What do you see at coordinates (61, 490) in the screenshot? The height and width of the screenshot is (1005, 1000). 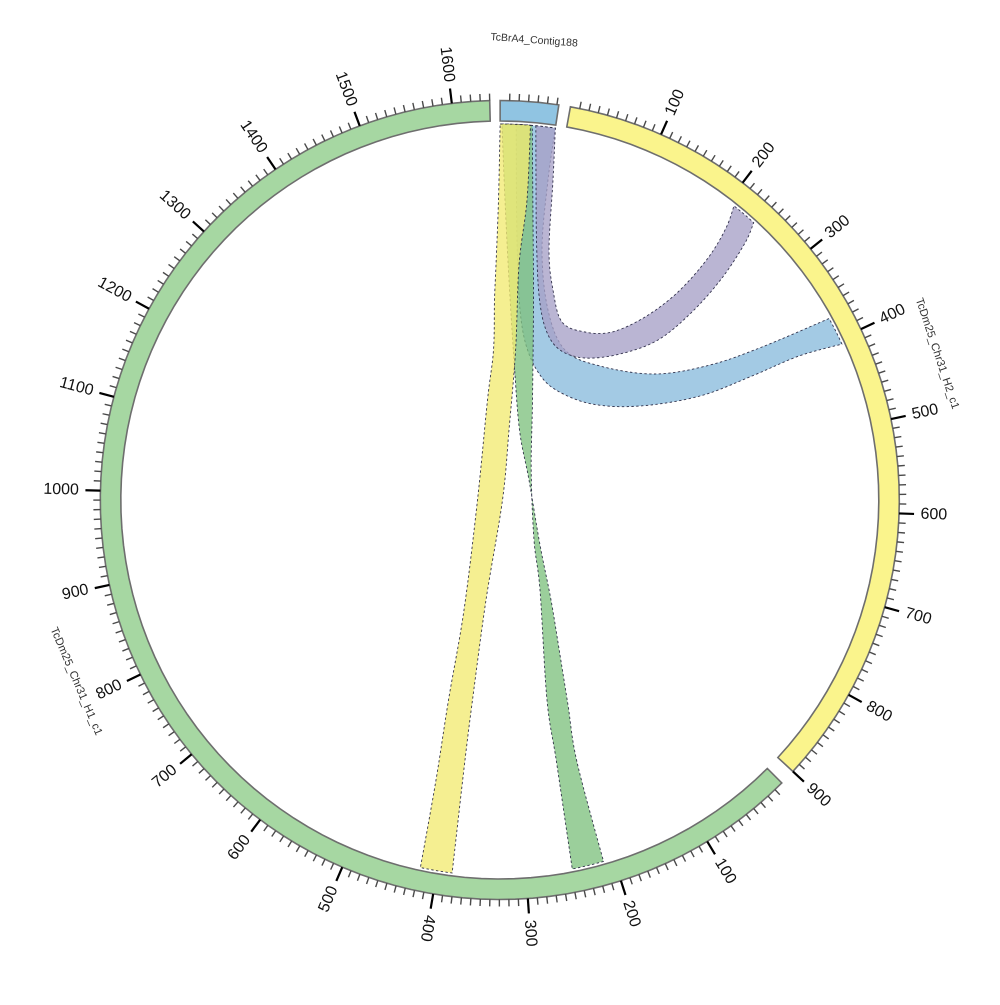 I see `svg-text: 1000` at bounding box center [61, 490].